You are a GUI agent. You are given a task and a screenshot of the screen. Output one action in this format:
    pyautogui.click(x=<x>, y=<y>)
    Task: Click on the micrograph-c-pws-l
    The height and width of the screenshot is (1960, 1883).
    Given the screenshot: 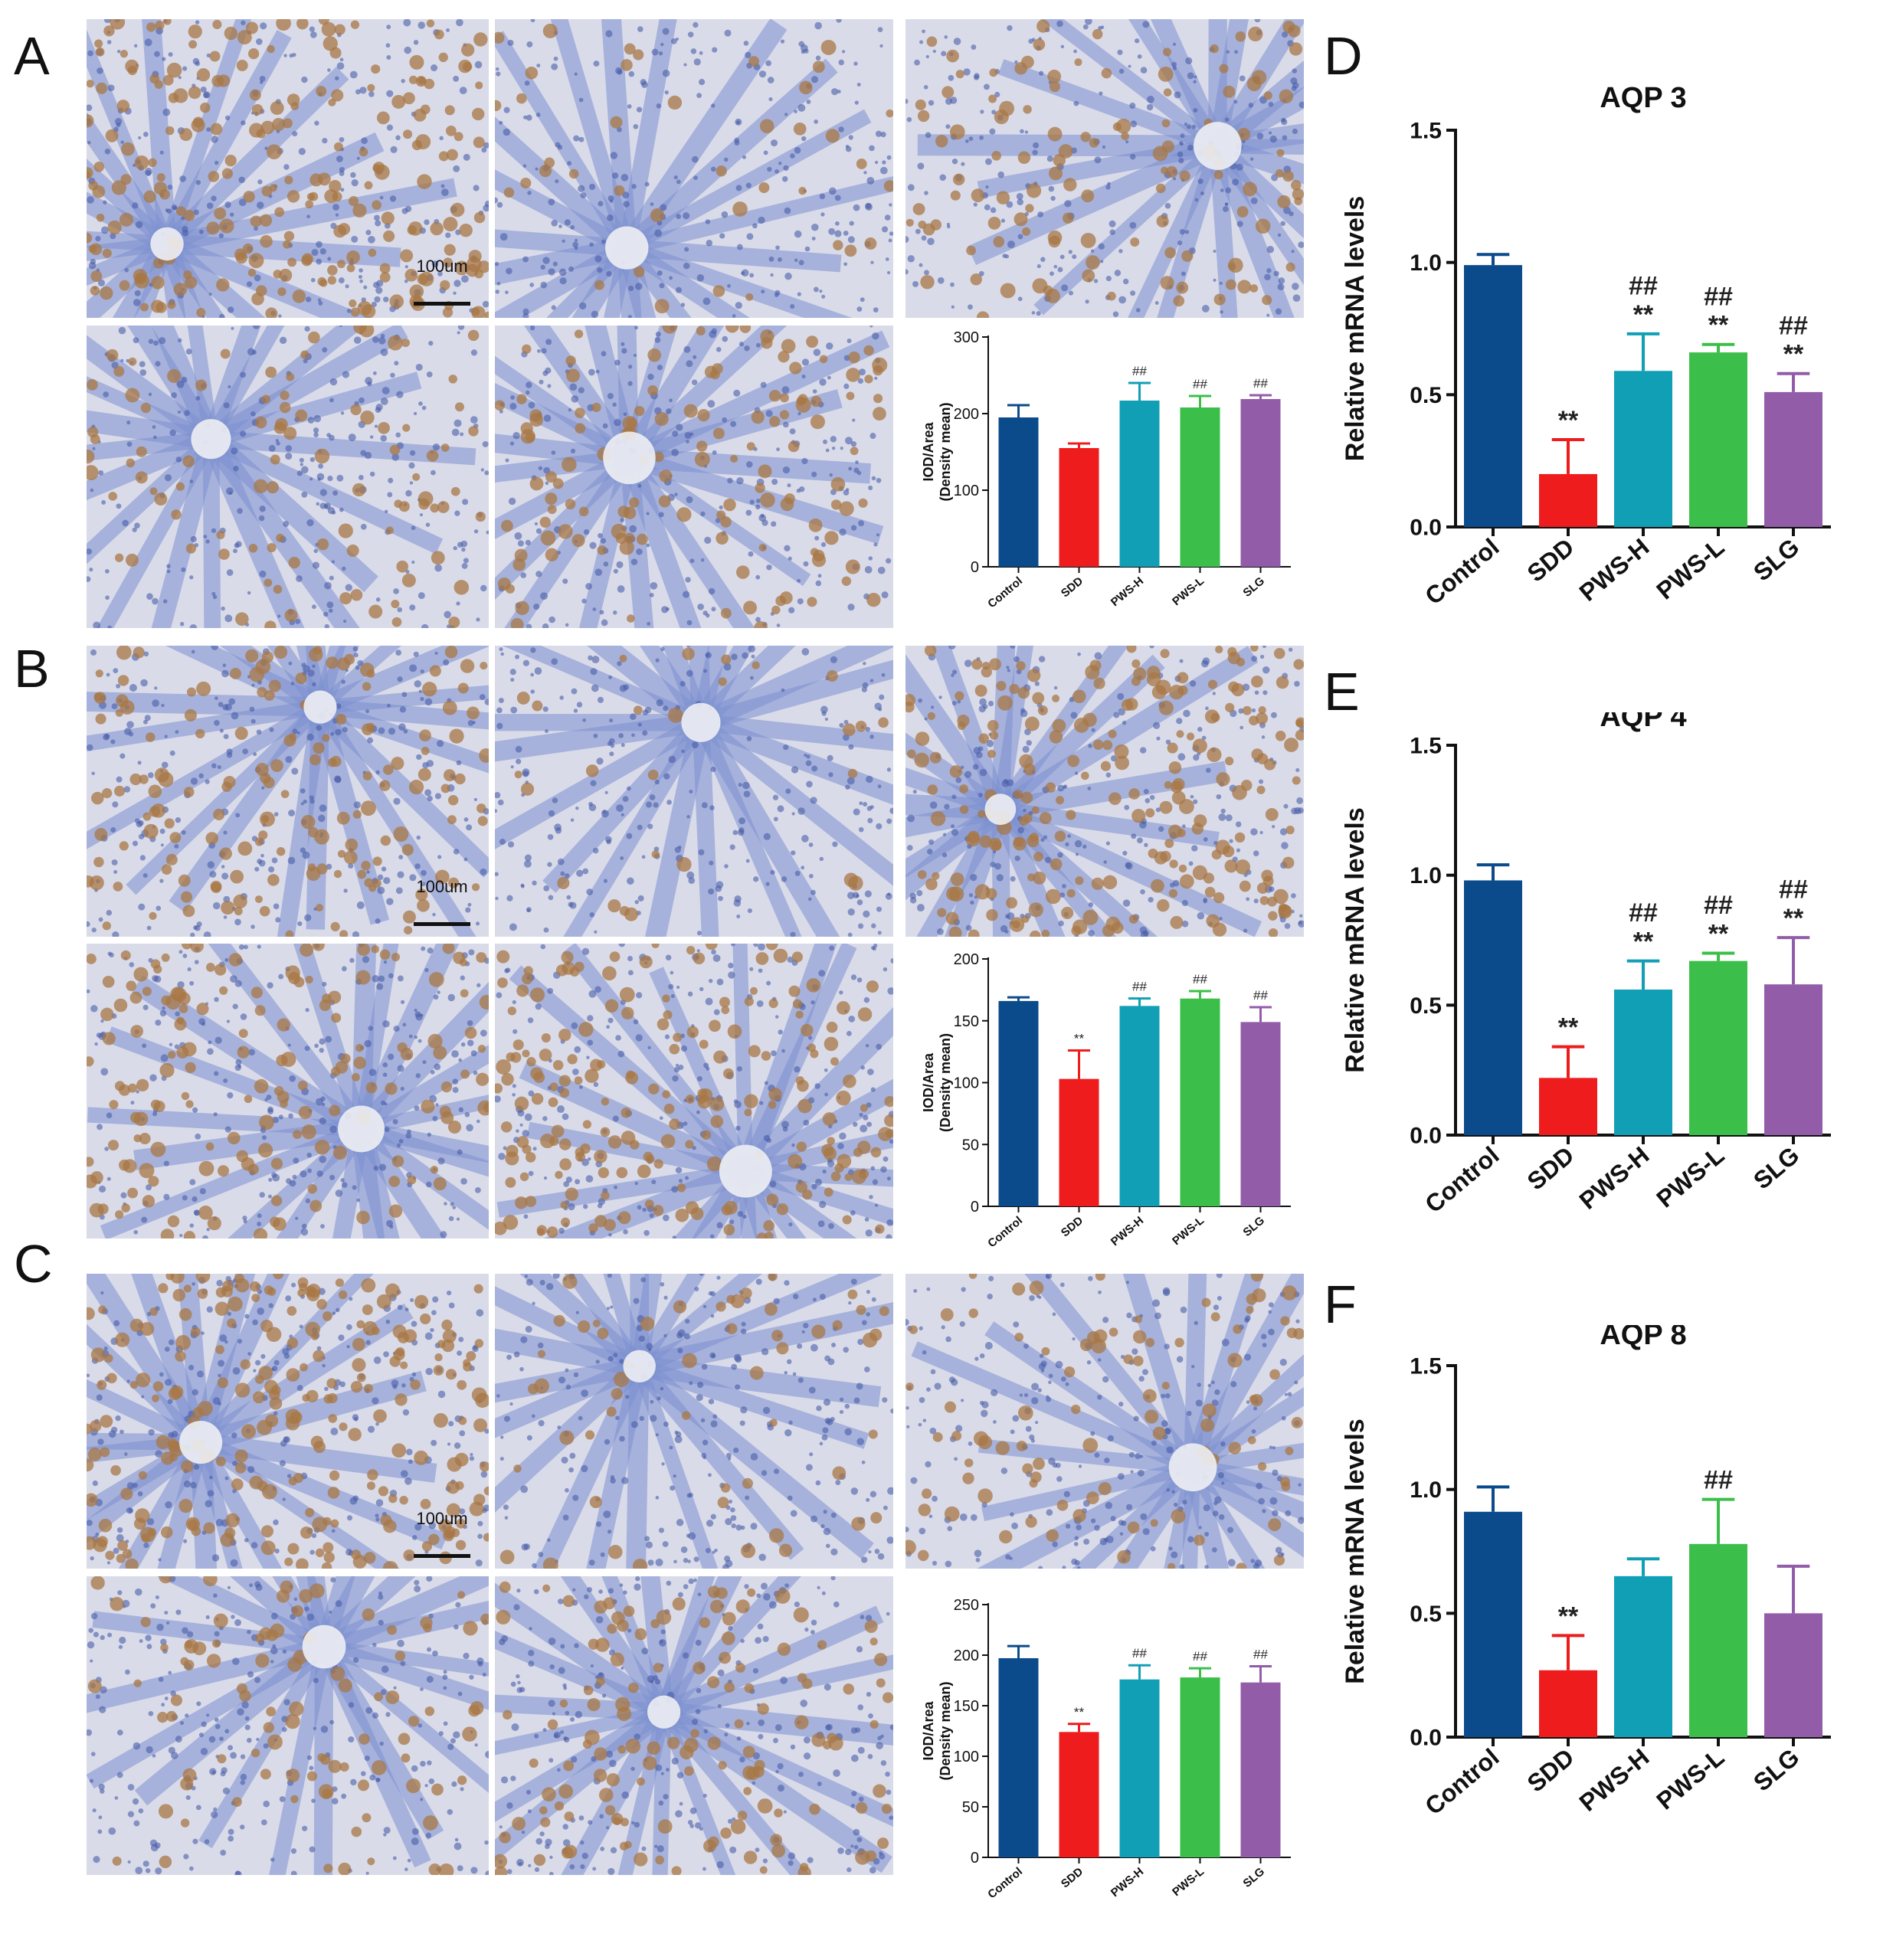 What is the action you would take?
    pyautogui.click(x=288, y=1725)
    